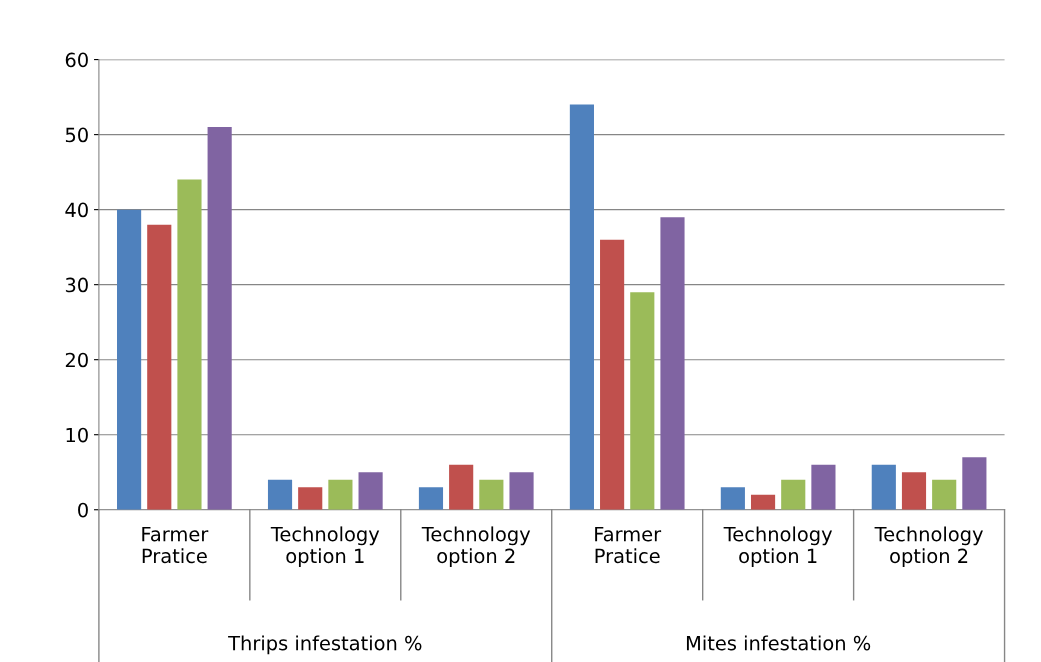 Image resolution: width=1041 pixels, height=662 pixels. What do you see at coordinates (76, 60) in the screenshot?
I see `y-tick-label: 60` at bounding box center [76, 60].